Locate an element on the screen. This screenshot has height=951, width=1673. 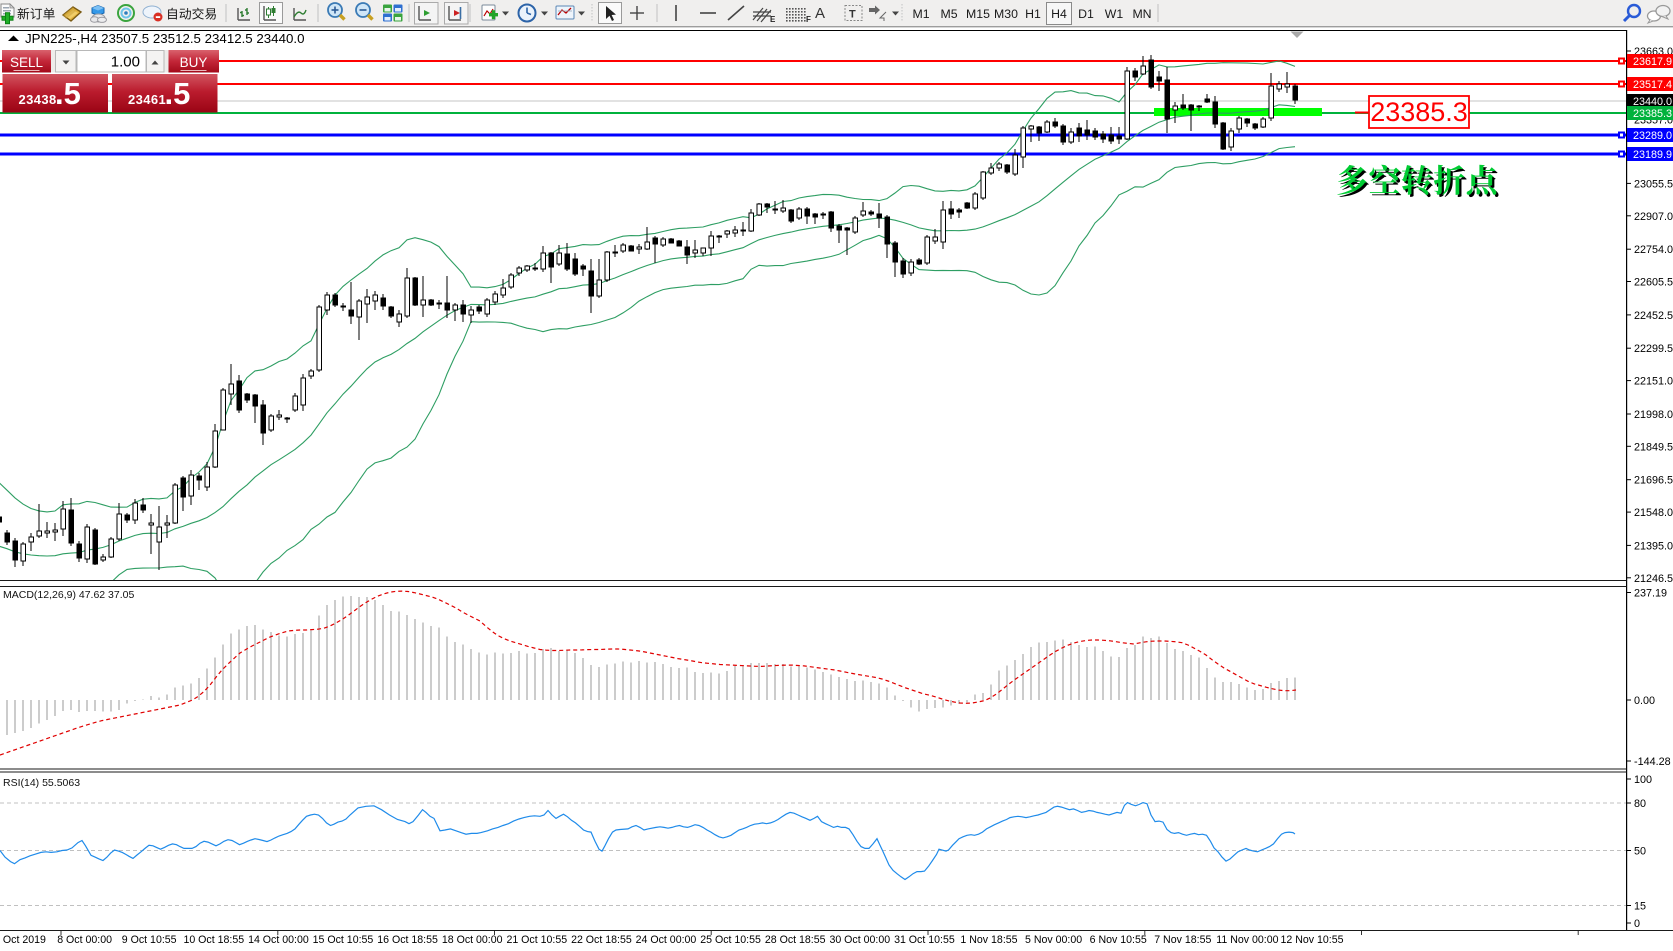
svg-text: 100 is located at coordinates (1643, 780).